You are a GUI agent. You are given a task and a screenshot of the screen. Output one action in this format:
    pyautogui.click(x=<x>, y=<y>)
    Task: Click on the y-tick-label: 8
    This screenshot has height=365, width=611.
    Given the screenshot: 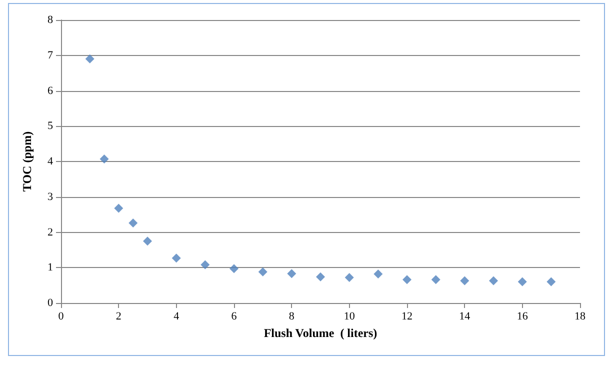 What is the action you would take?
    pyautogui.click(x=51, y=20)
    